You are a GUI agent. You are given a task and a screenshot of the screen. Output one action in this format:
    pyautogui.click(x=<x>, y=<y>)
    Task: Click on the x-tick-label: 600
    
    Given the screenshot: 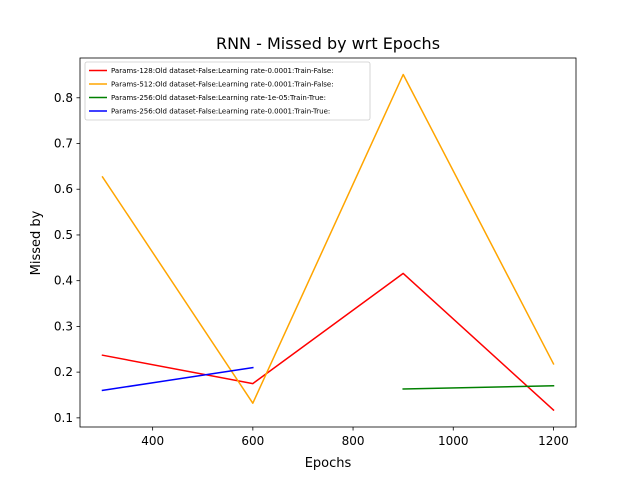 What is the action you would take?
    pyautogui.click(x=252, y=441)
    